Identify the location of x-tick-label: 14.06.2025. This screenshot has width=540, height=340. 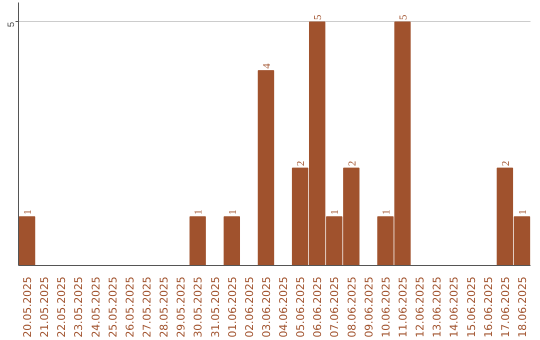
(454, 307).